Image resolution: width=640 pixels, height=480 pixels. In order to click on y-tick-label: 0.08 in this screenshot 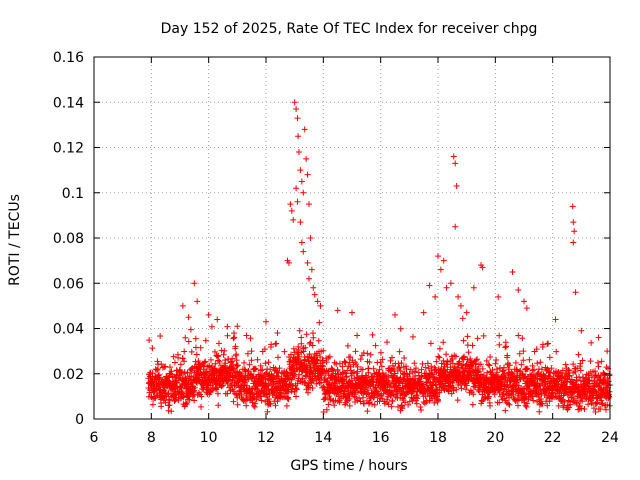, I will do `click(68, 239)`.